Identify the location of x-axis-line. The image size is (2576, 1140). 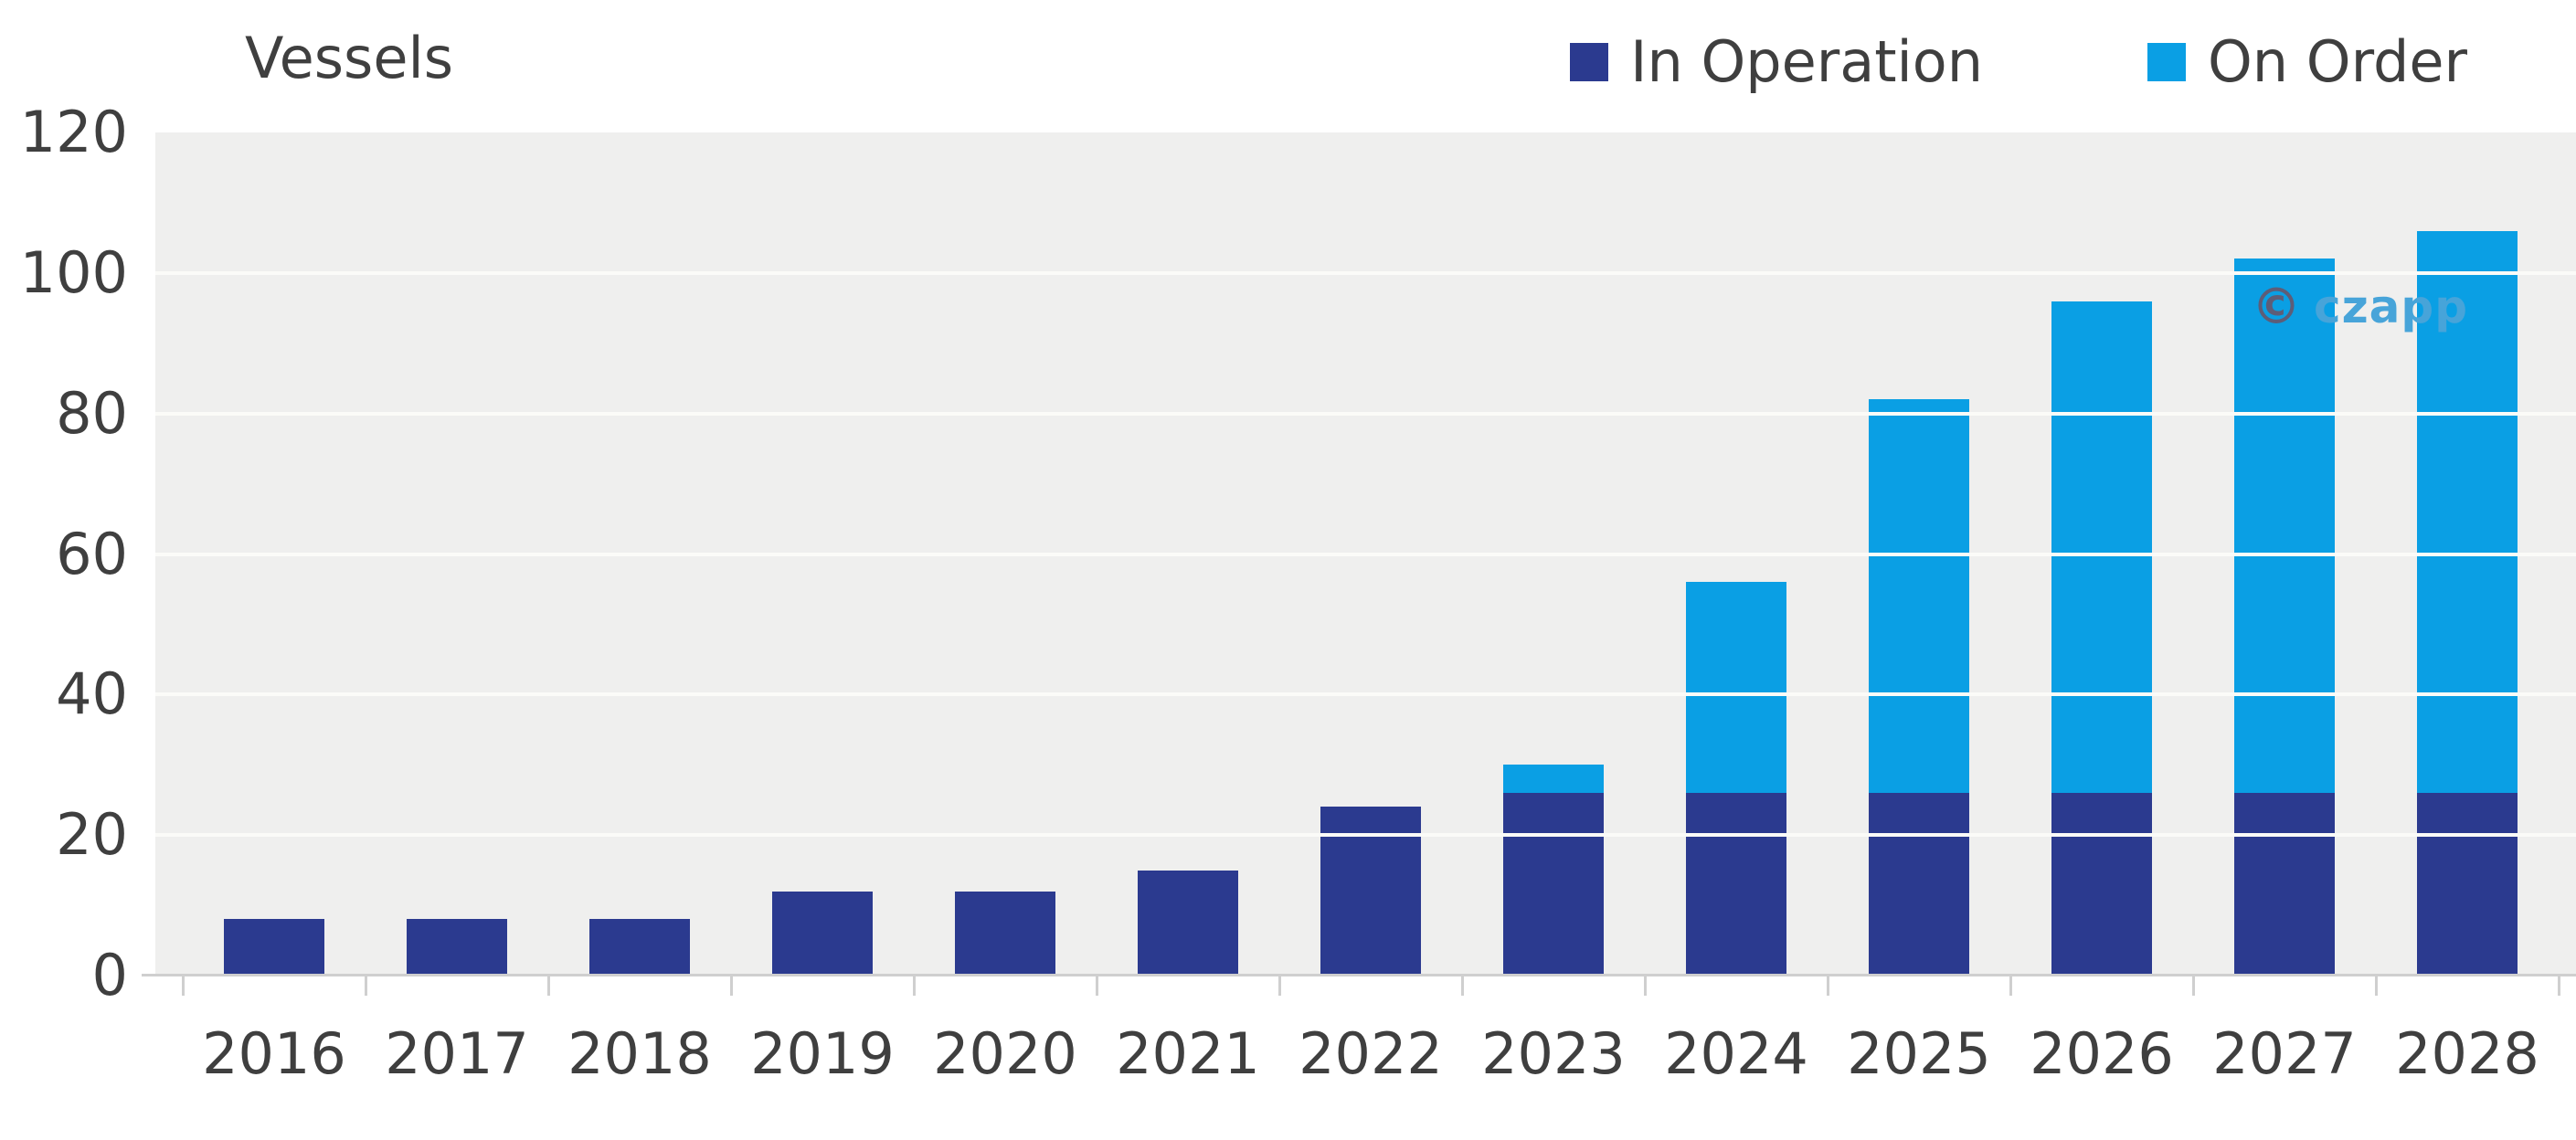
(1359, 975).